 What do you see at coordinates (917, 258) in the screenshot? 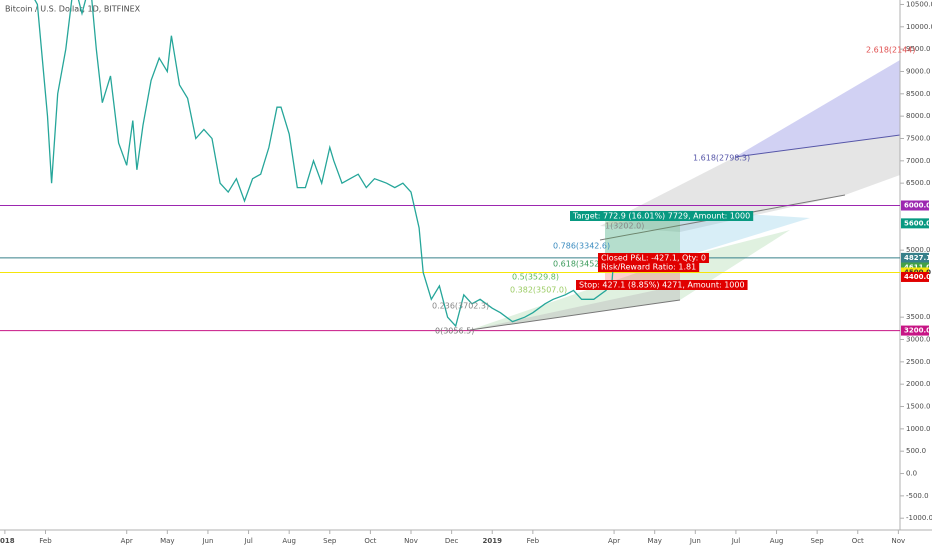
I see `price-tag-label: 4827.1` at bounding box center [917, 258].